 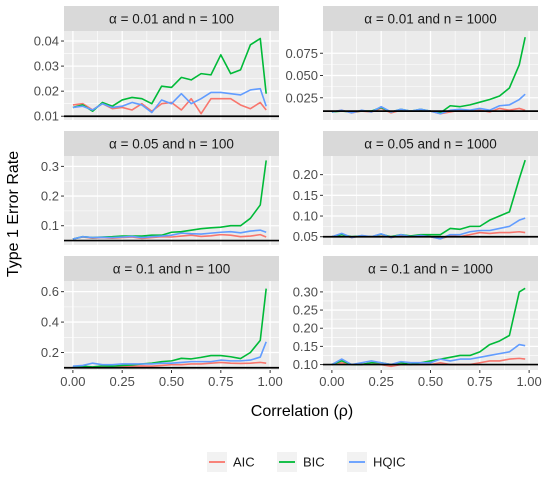 I want to click on y-tick-label: 0.01, so click(x=46, y=116).